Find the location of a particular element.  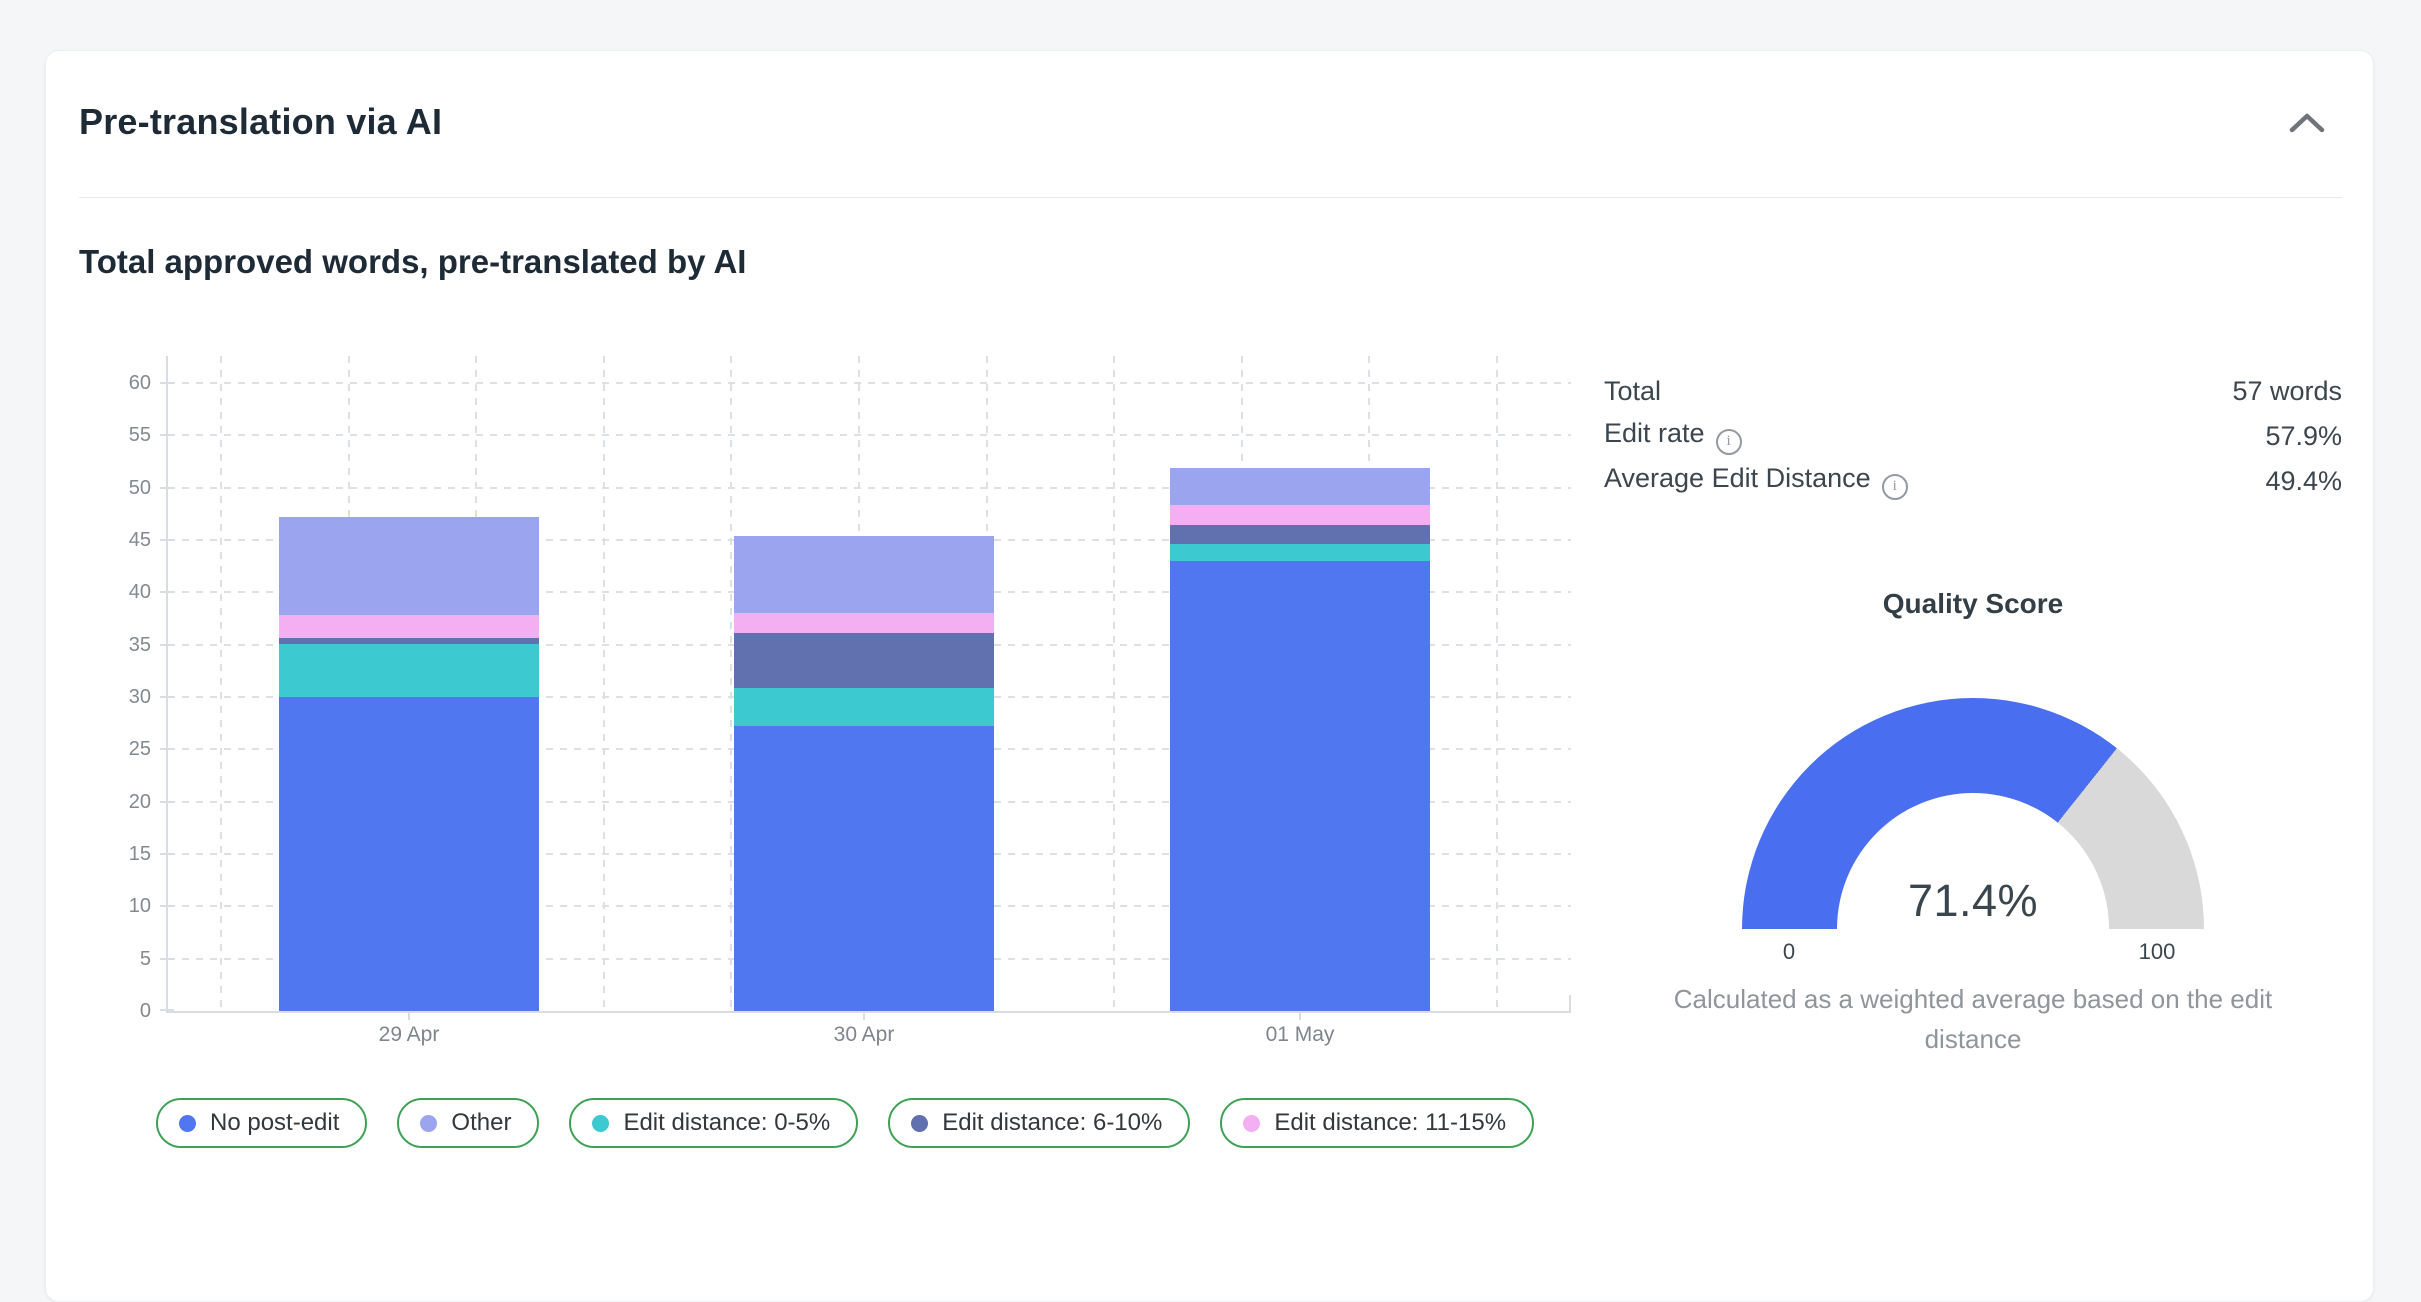

y-axis-tick-label: 50 is located at coordinates (139, 487).